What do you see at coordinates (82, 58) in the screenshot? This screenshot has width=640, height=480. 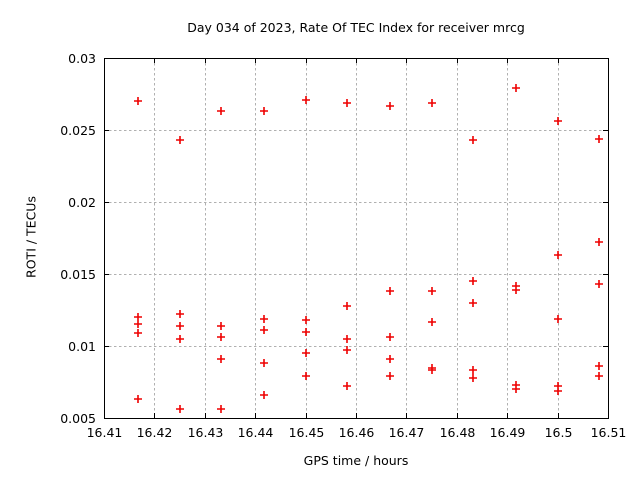 I see `y-tick-label: 0.03` at bounding box center [82, 58].